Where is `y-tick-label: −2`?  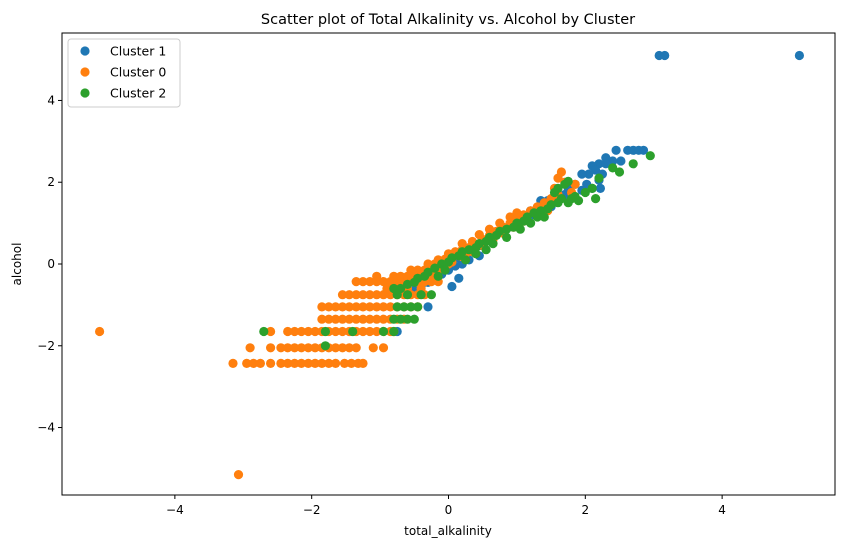 y-tick-label: −2 is located at coordinates (46, 346).